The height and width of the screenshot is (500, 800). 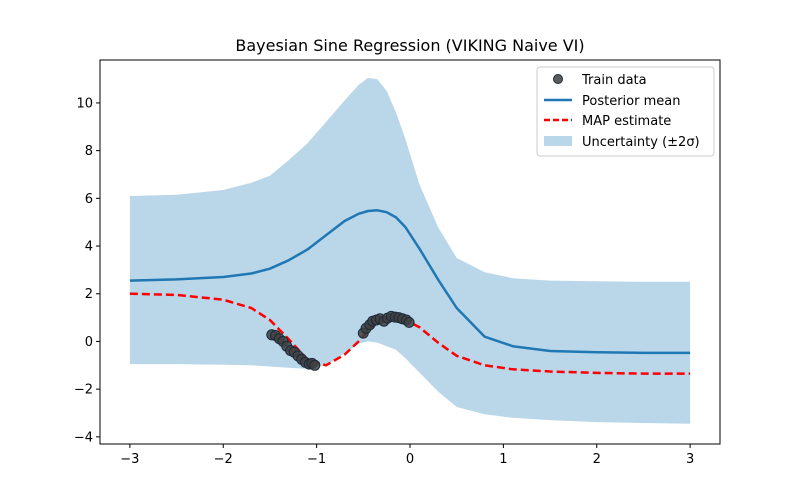 I want to click on y-axis: −4 −2 0 2 4 6 8 10, so click(x=87, y=270).